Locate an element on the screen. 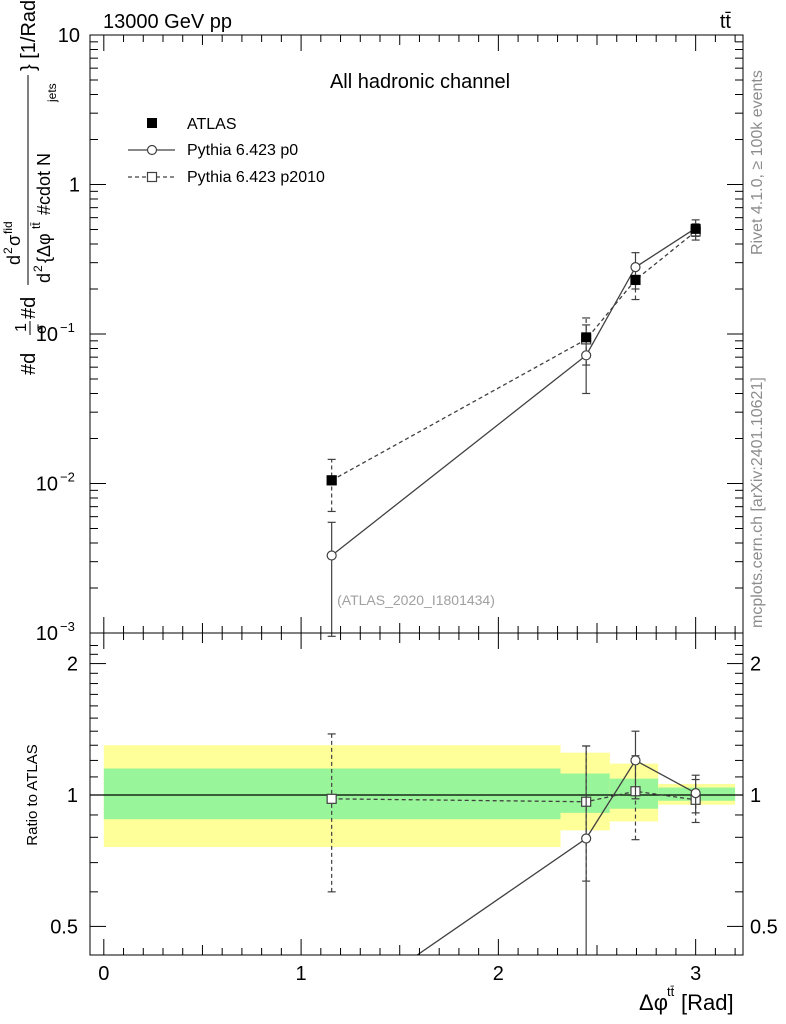  ratio-y-tick-label-right: 2 is located at coordinates (755, 665).